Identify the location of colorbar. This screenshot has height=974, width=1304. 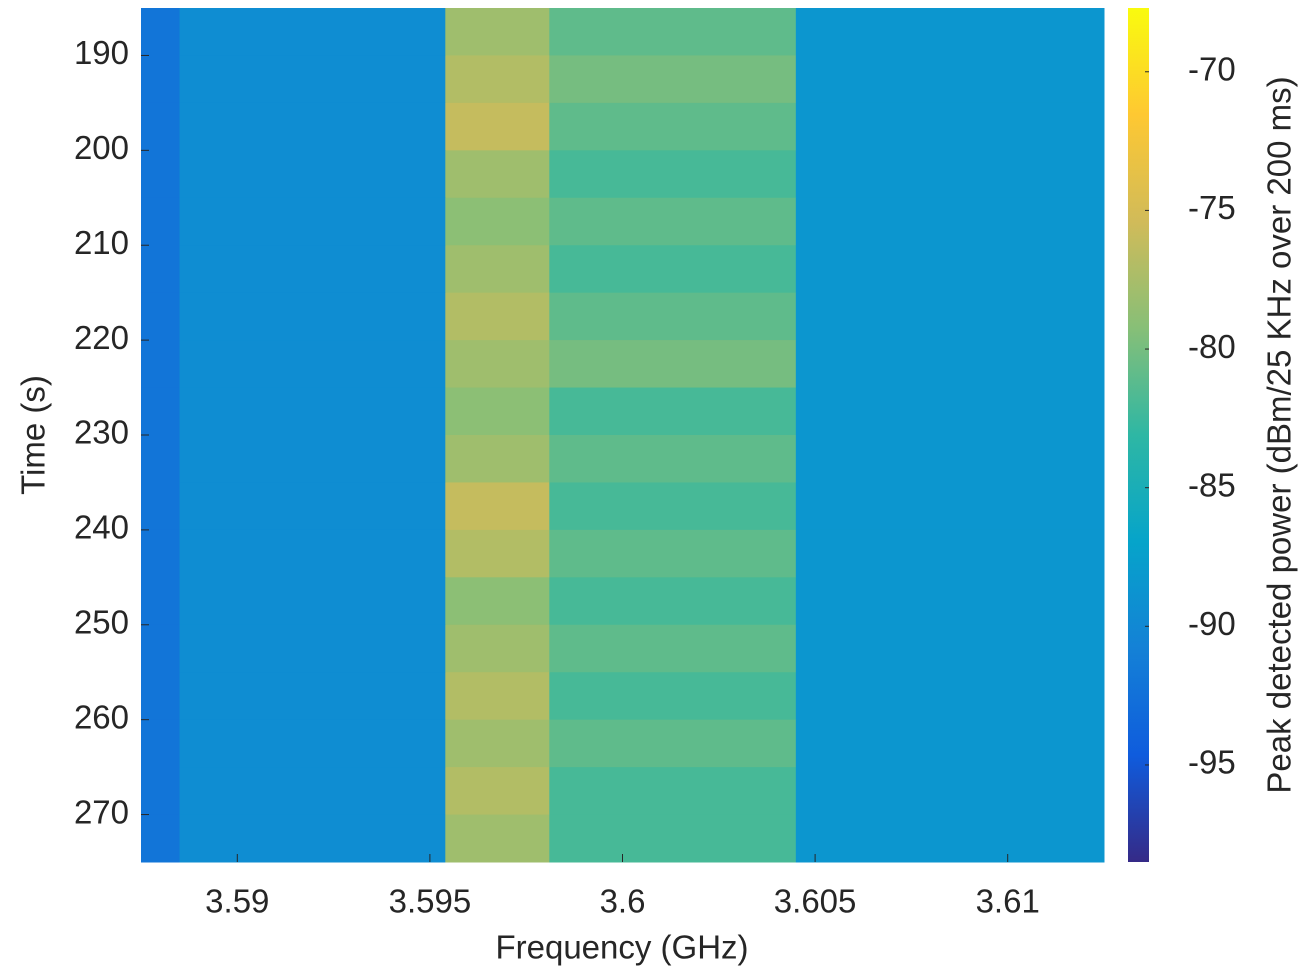
(1138, 435).